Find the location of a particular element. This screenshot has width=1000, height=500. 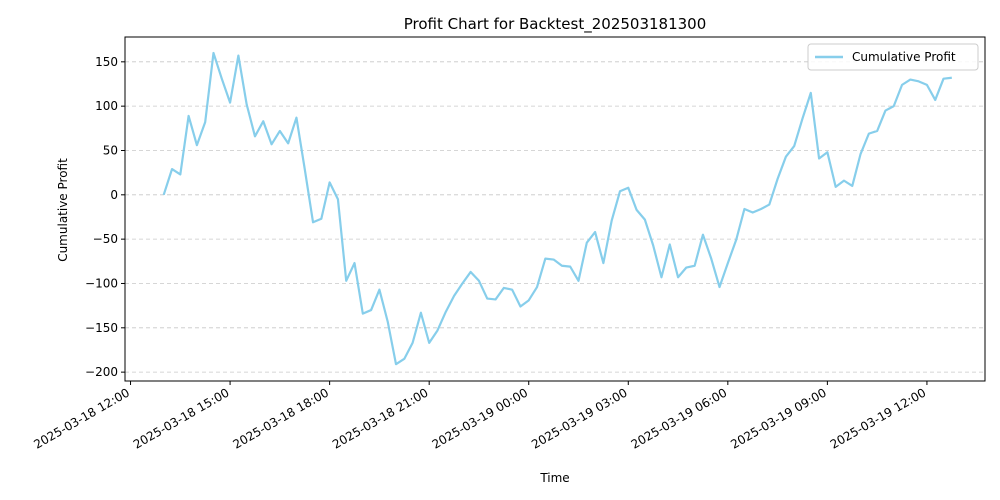

y-tick-label: 100 is located at coordinates (106, 106).